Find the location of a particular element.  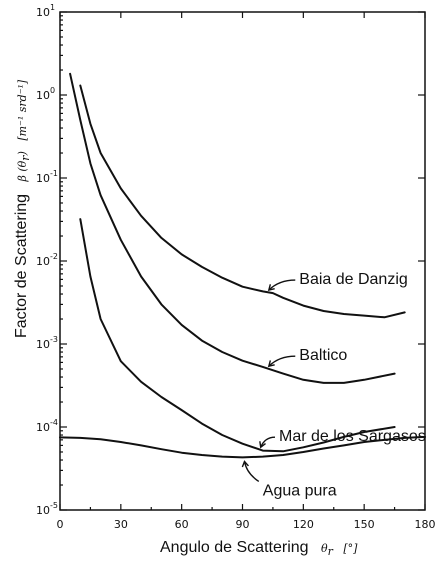

y-tick-label: 10⁻⁴ is located at coordinates (47, 426).